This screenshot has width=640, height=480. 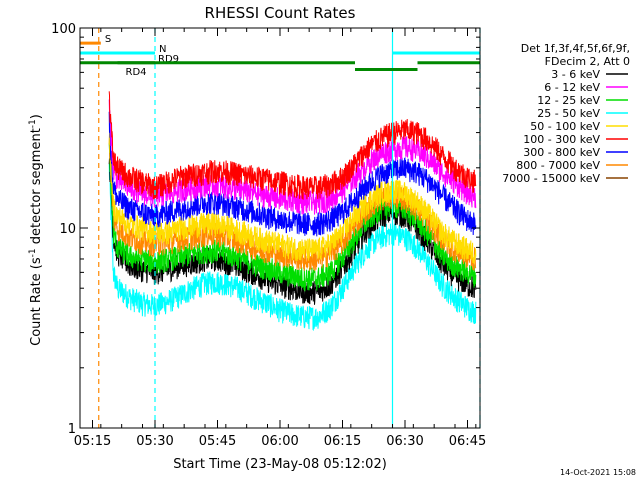 What do you see at coordinates (280, 13) in the screenshot?
I see `chart-title: RHESSI Count Rates` at bounding box center [280, 13].